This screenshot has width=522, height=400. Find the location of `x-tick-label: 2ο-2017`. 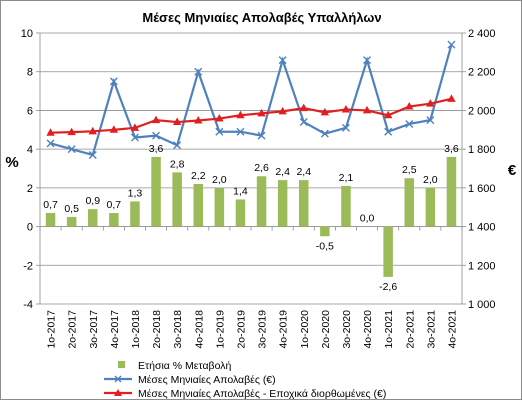

x-tick-label: 2ο-2017 is located at coordinates (73, 329).